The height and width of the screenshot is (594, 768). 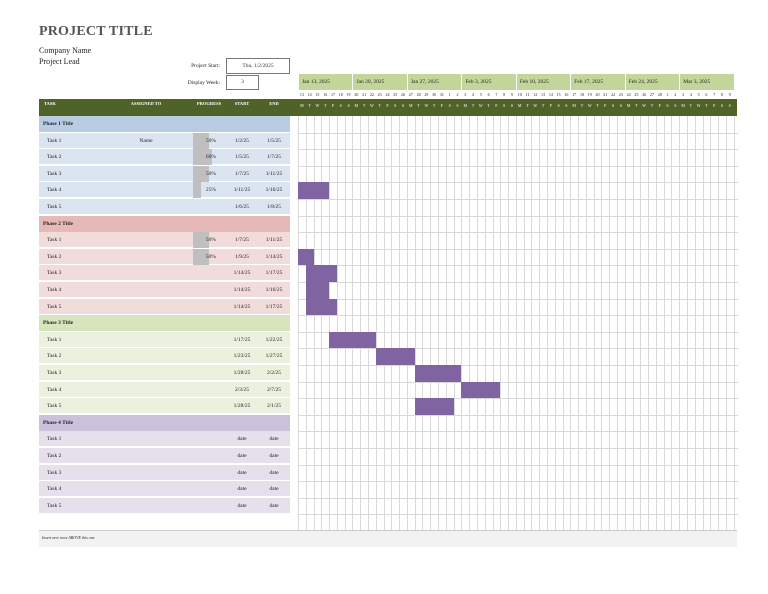 I want to click on day-number: 1, so click(x=449, y=94).